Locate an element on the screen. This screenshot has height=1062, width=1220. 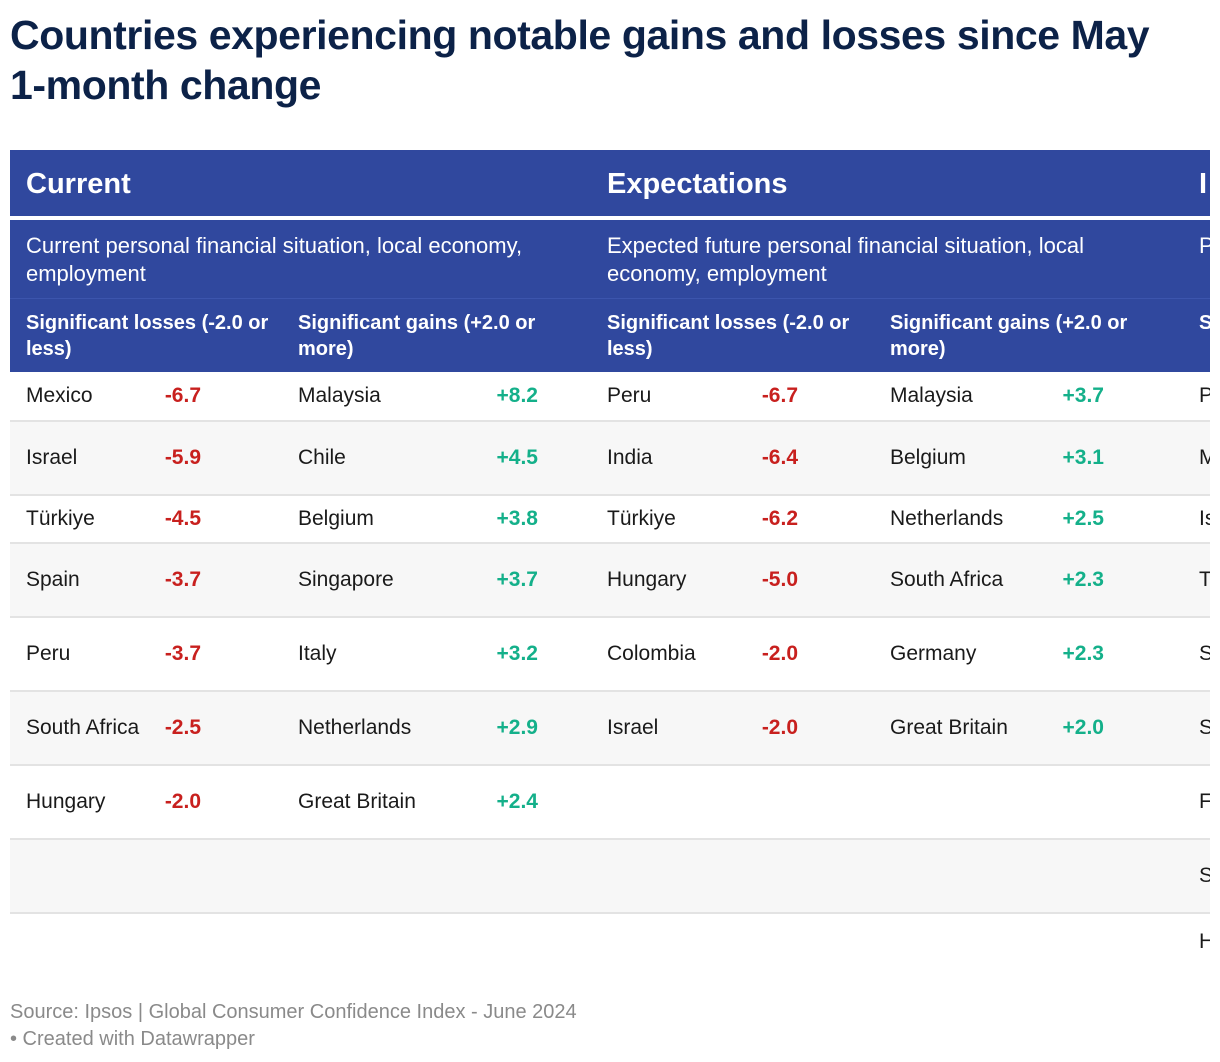
group-description: P f is located at coordinates (1204, 245).